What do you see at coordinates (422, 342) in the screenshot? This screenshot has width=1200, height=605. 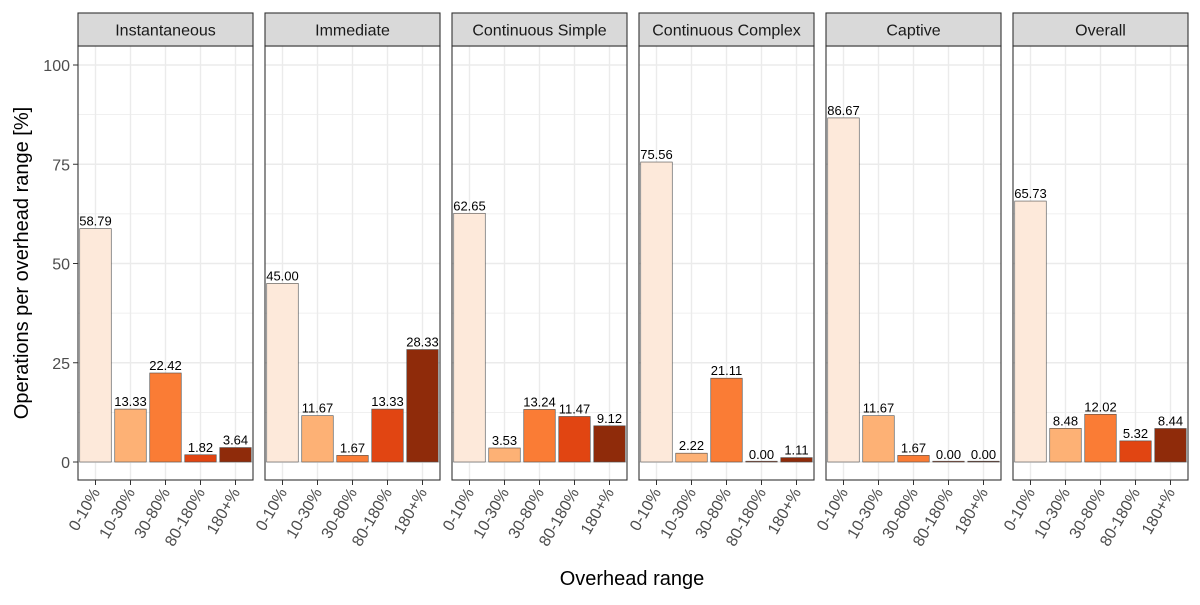 I see `bar-value-label: 28.33` at bounding box center [422, 342].